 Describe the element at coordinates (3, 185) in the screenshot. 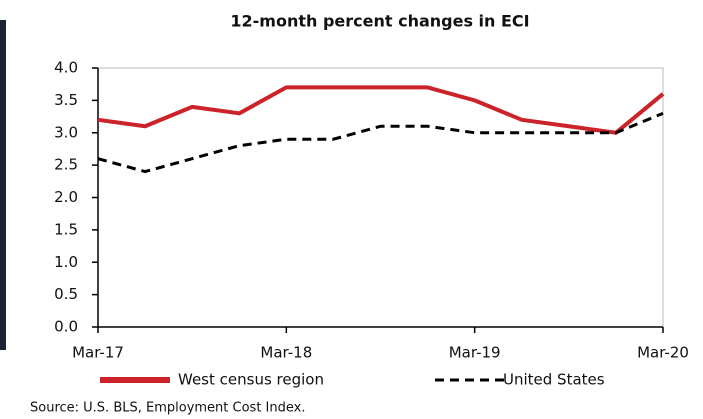

I see `edge-bar` at that location.